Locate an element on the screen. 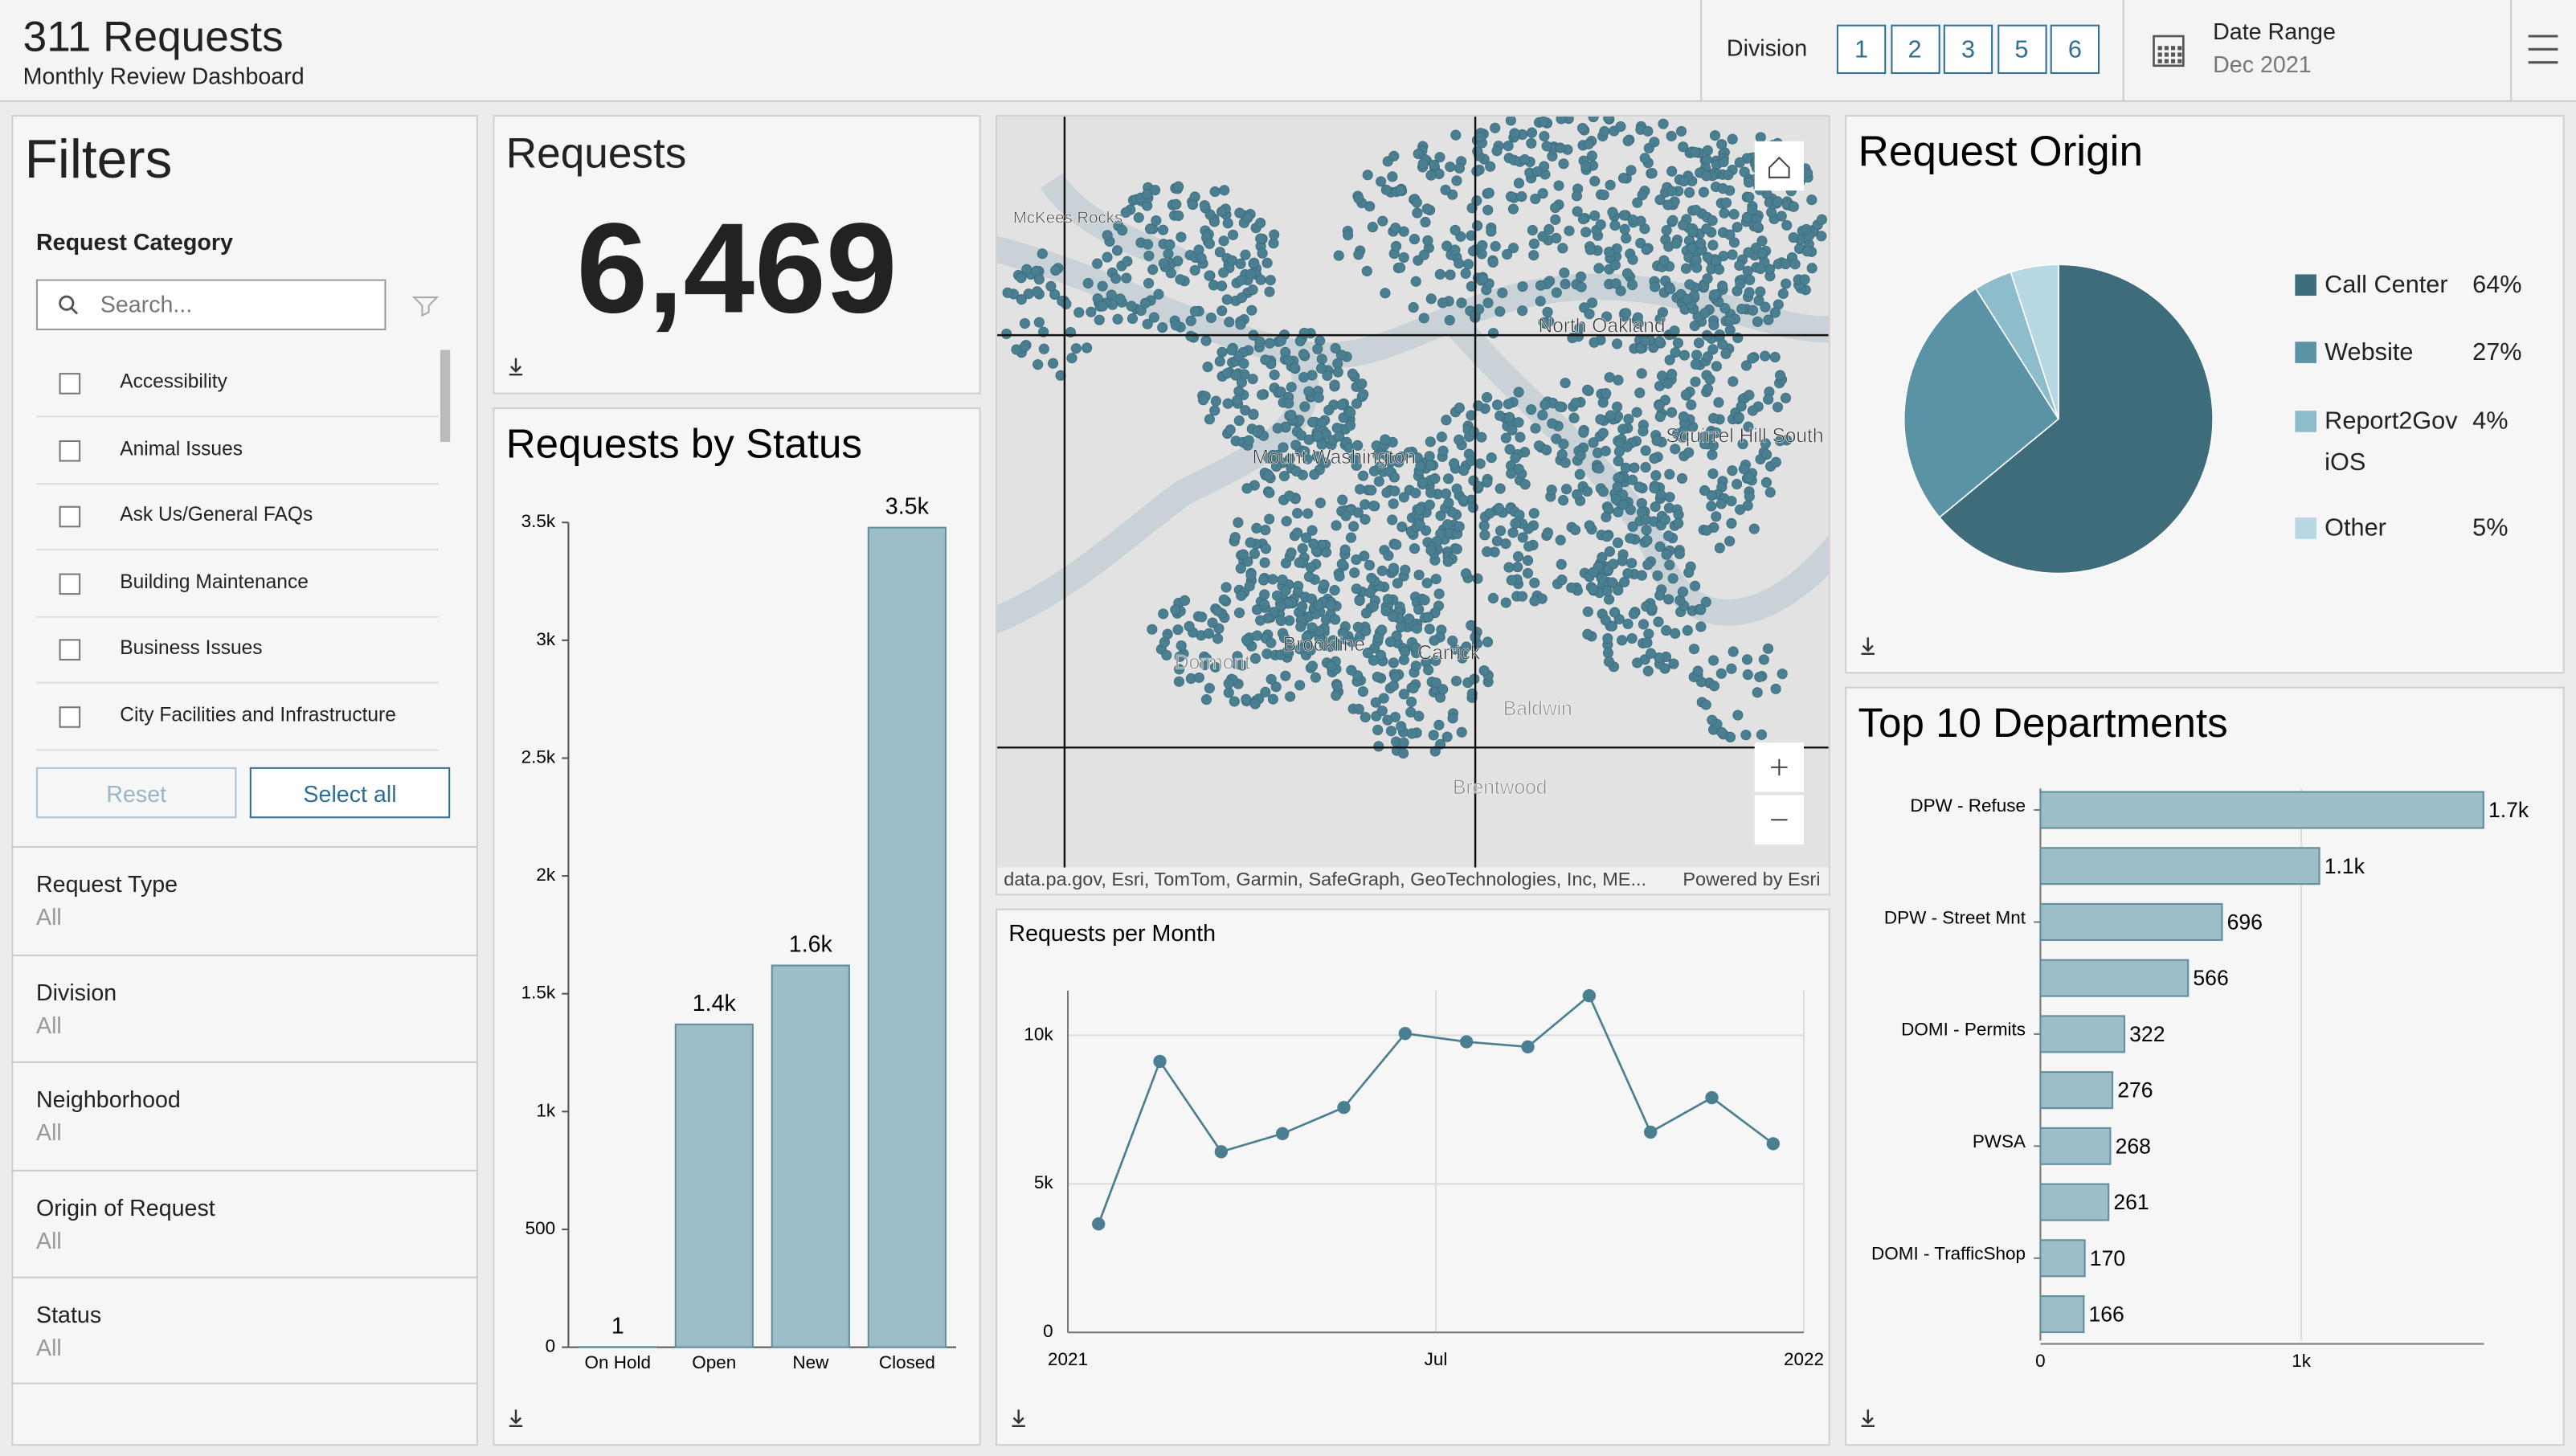 The image size is (2576, 1456). category-row: Building Maintenance is located at coordinates (237, 583).